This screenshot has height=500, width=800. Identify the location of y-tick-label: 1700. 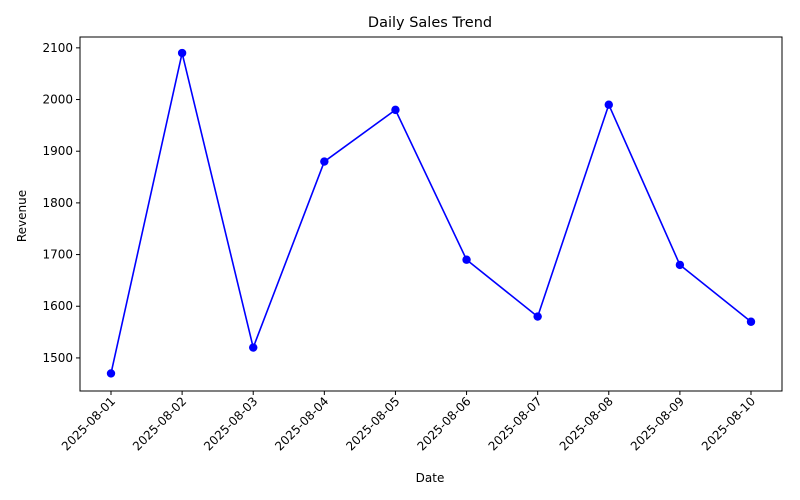
(57, 255).